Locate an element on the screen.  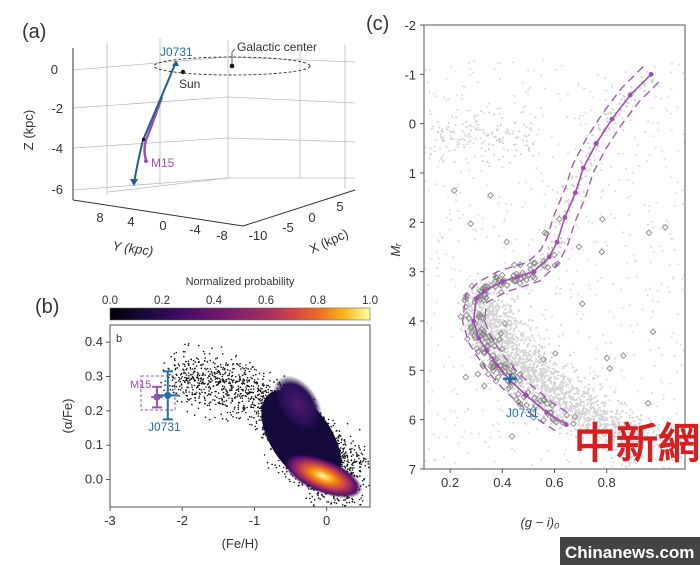
sun-marker is located at coordinates (183, 72).